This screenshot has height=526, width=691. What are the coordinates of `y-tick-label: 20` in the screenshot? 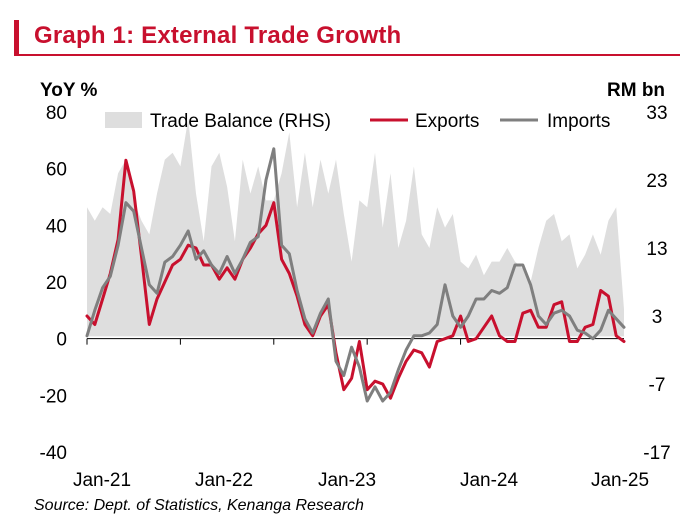 It's located at (56, 283).